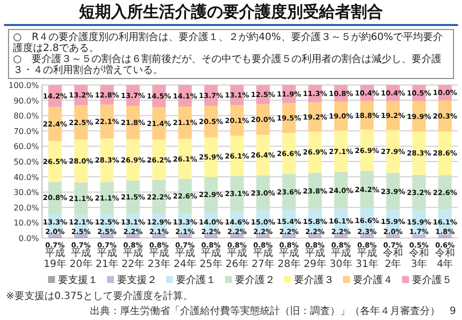 Image resolution: width=462 pixels, height=320 pixels. Describe the element at coordinates (231, 12) in the screenshot. I see `chart-title: 短期入所生活介護の要介護度別受給者割合` at that location.